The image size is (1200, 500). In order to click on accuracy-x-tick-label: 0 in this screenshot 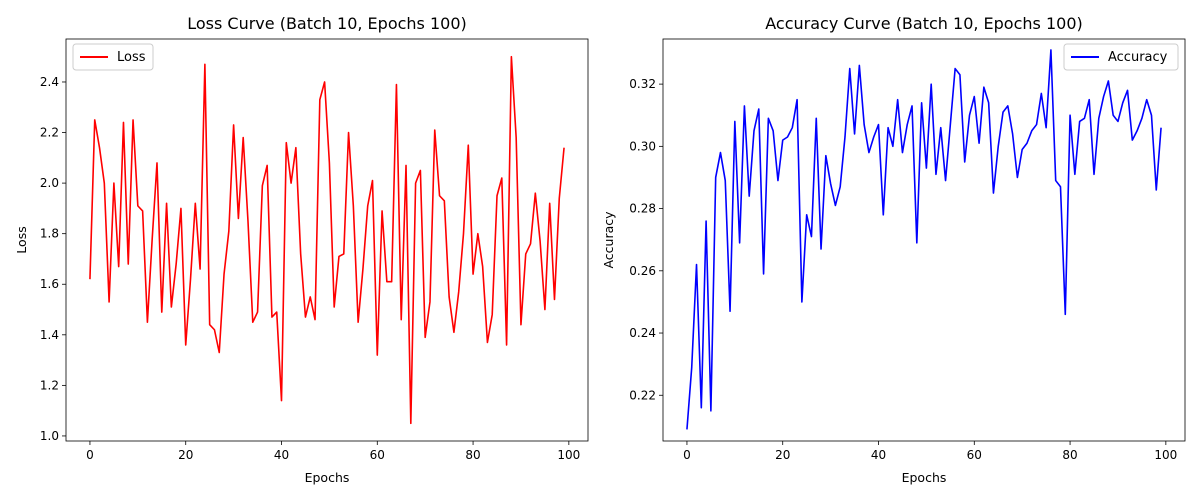, I will do `click(687, 455)`.